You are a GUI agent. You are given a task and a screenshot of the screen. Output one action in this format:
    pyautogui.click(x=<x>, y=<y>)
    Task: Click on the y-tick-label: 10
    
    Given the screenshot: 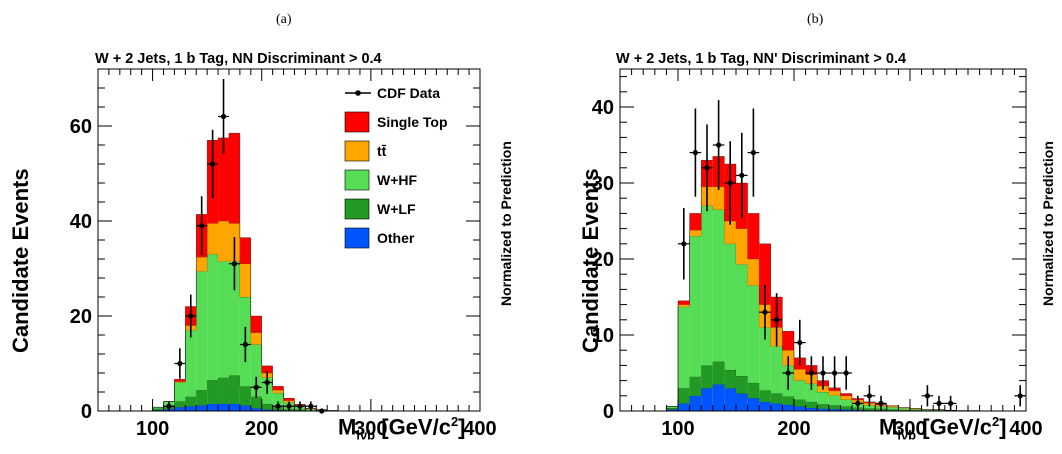 What is the action you would take?
    pyautogui.click(x=603, y=336)
    